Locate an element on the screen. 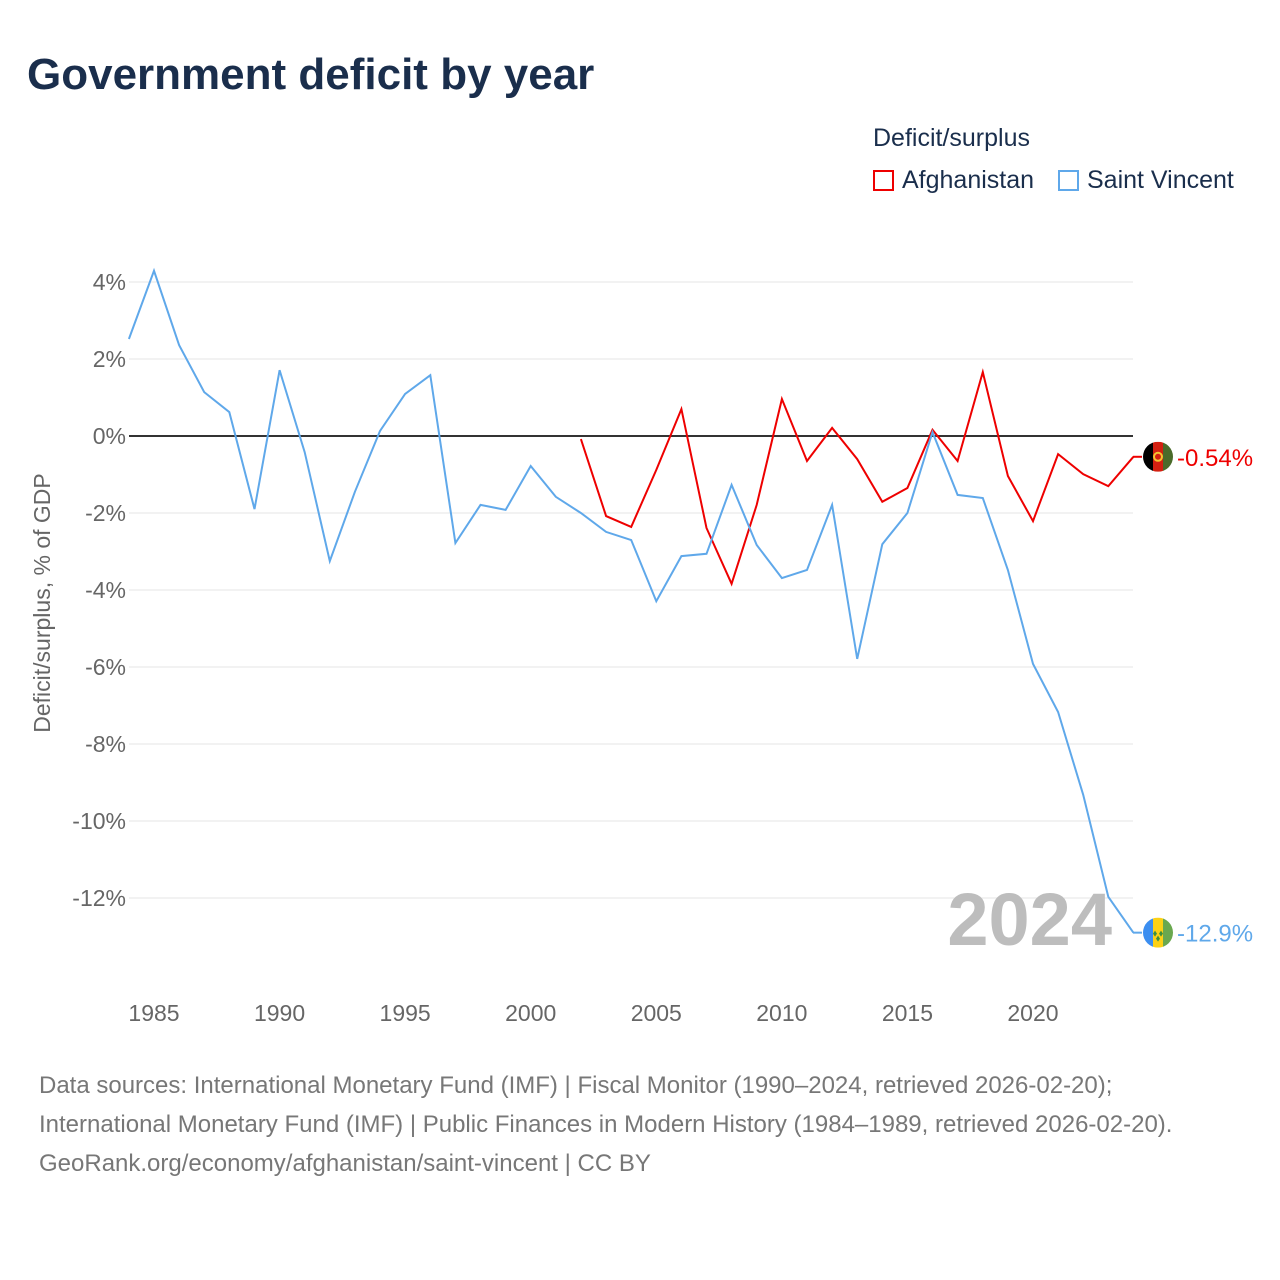  legend-label: Afghanistan is located at coordinates (968, 180).